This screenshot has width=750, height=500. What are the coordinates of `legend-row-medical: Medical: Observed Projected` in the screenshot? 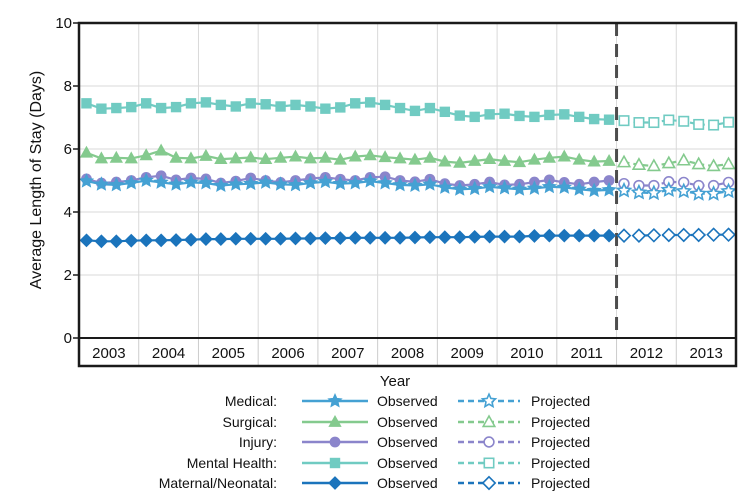 It's located at (353, 401).